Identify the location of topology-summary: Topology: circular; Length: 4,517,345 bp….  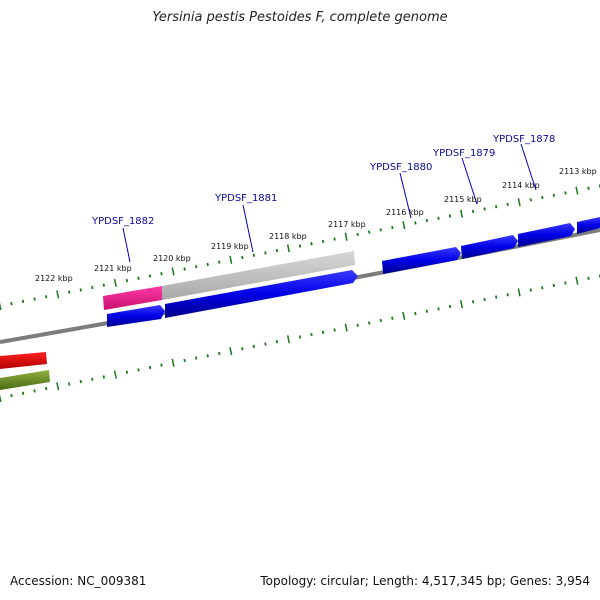
(425, 581).